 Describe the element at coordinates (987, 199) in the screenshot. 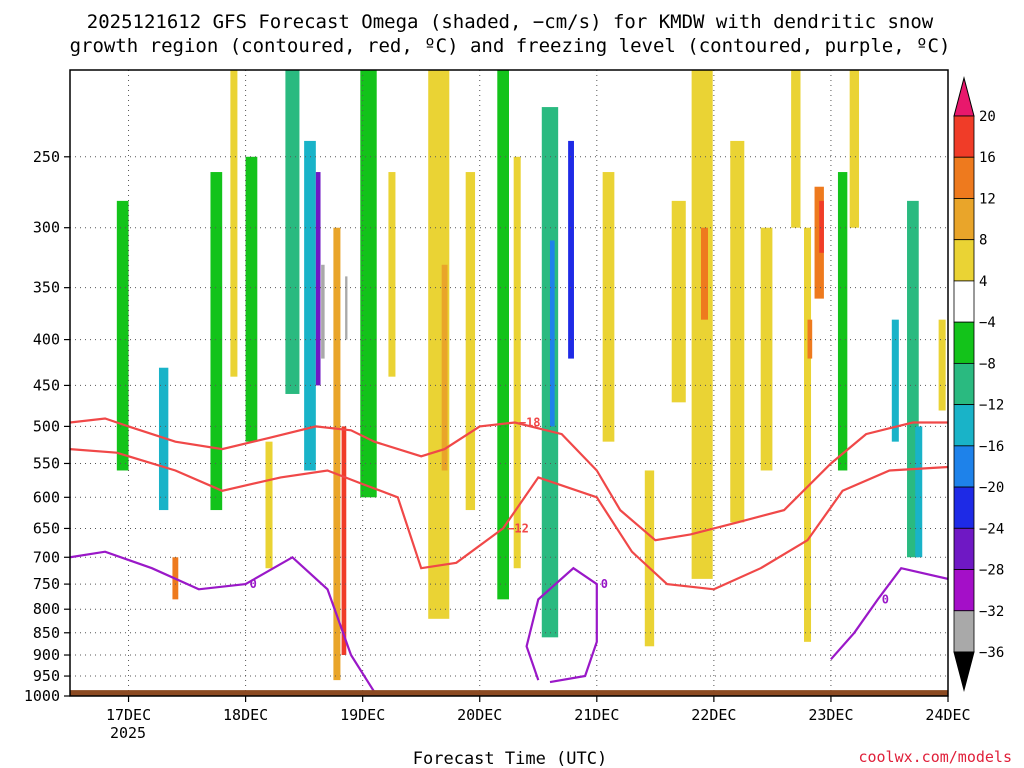

I see `colorbar-label-2: 12` at that location.